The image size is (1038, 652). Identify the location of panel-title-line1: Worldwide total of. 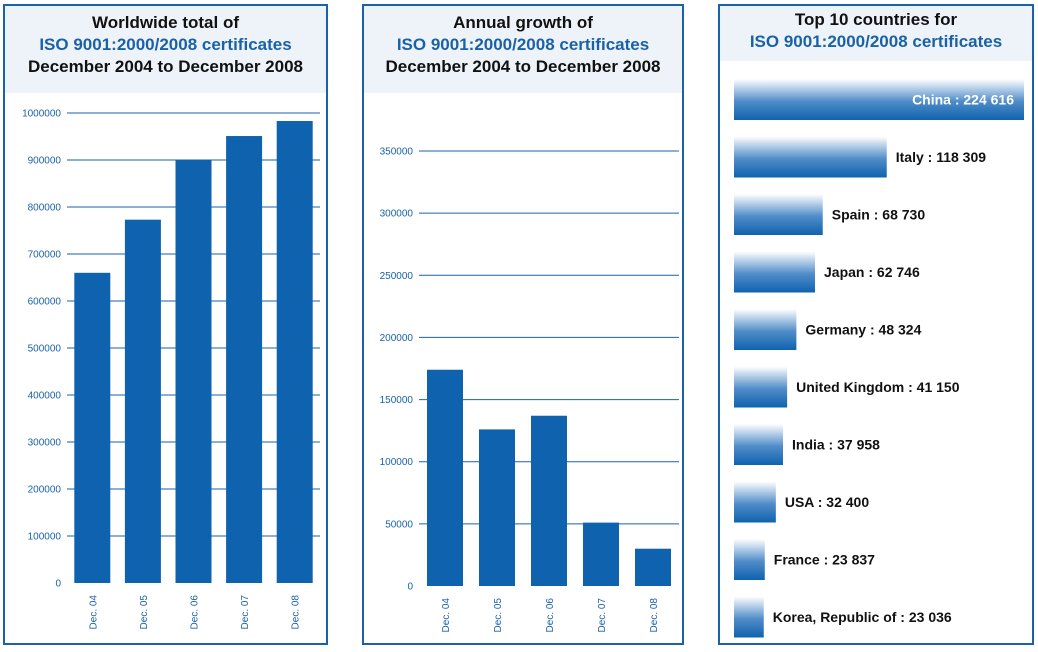
(165, 22).